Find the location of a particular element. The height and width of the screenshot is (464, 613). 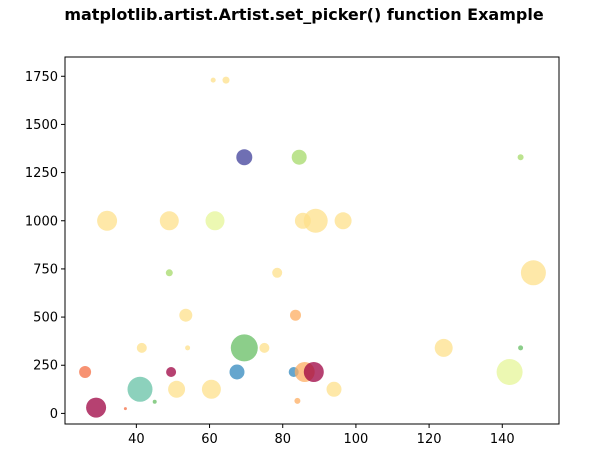

y-tick-label: 750 is located at coordinates (45, 269).